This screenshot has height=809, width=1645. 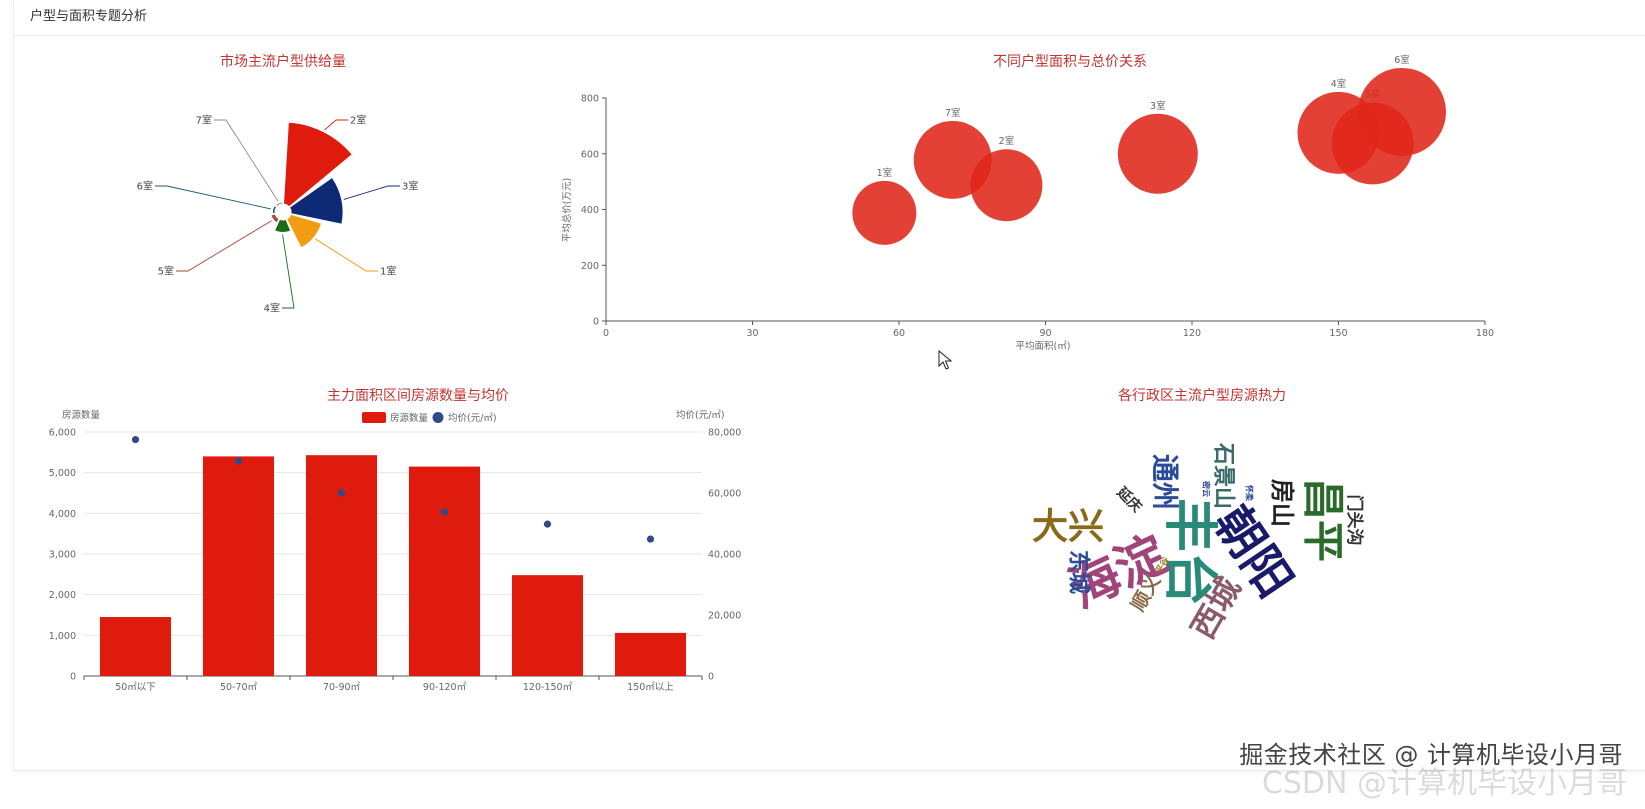 I want to click on pie-label: 6室, so click(x=145, y=186).